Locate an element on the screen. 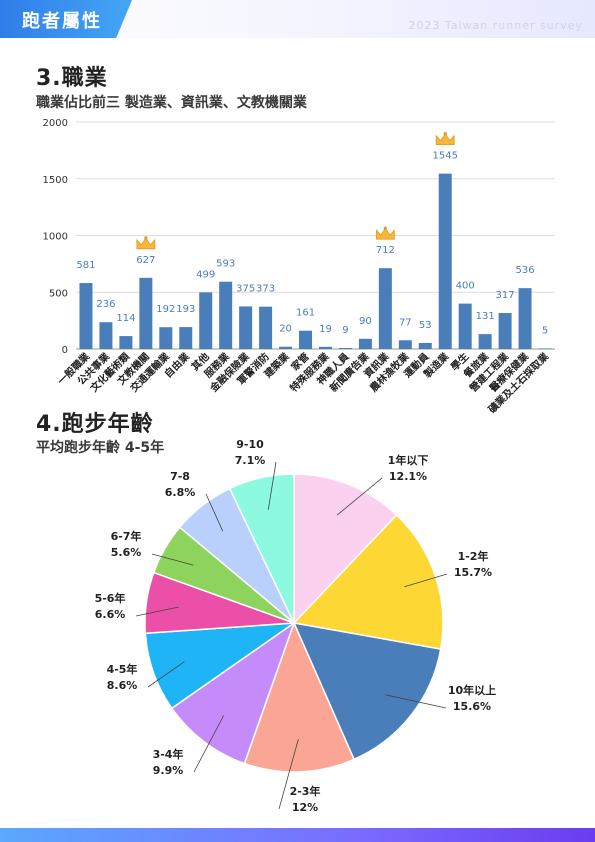 The image size is (595, 842). y-tick-label: 500 is located at coordinates (58, 293).